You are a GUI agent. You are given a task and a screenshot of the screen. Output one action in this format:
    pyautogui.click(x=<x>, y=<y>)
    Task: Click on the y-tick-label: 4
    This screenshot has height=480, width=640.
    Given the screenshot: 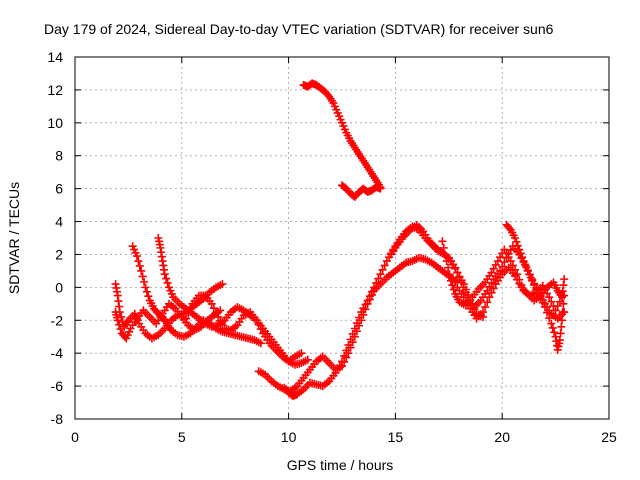 What is the action you would take?
    pyautogui.click(x=59, y=222)
    